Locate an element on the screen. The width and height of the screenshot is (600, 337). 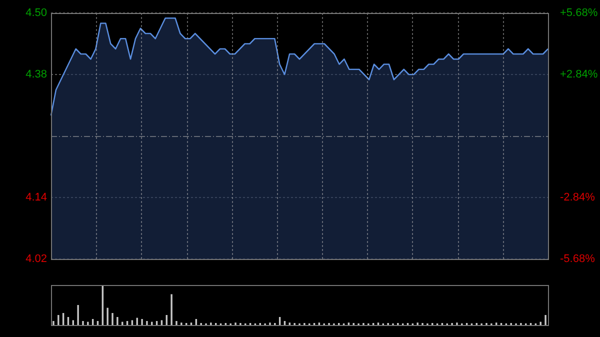
y2-tick-label: -2.84% is located at coordinates (578, 198).